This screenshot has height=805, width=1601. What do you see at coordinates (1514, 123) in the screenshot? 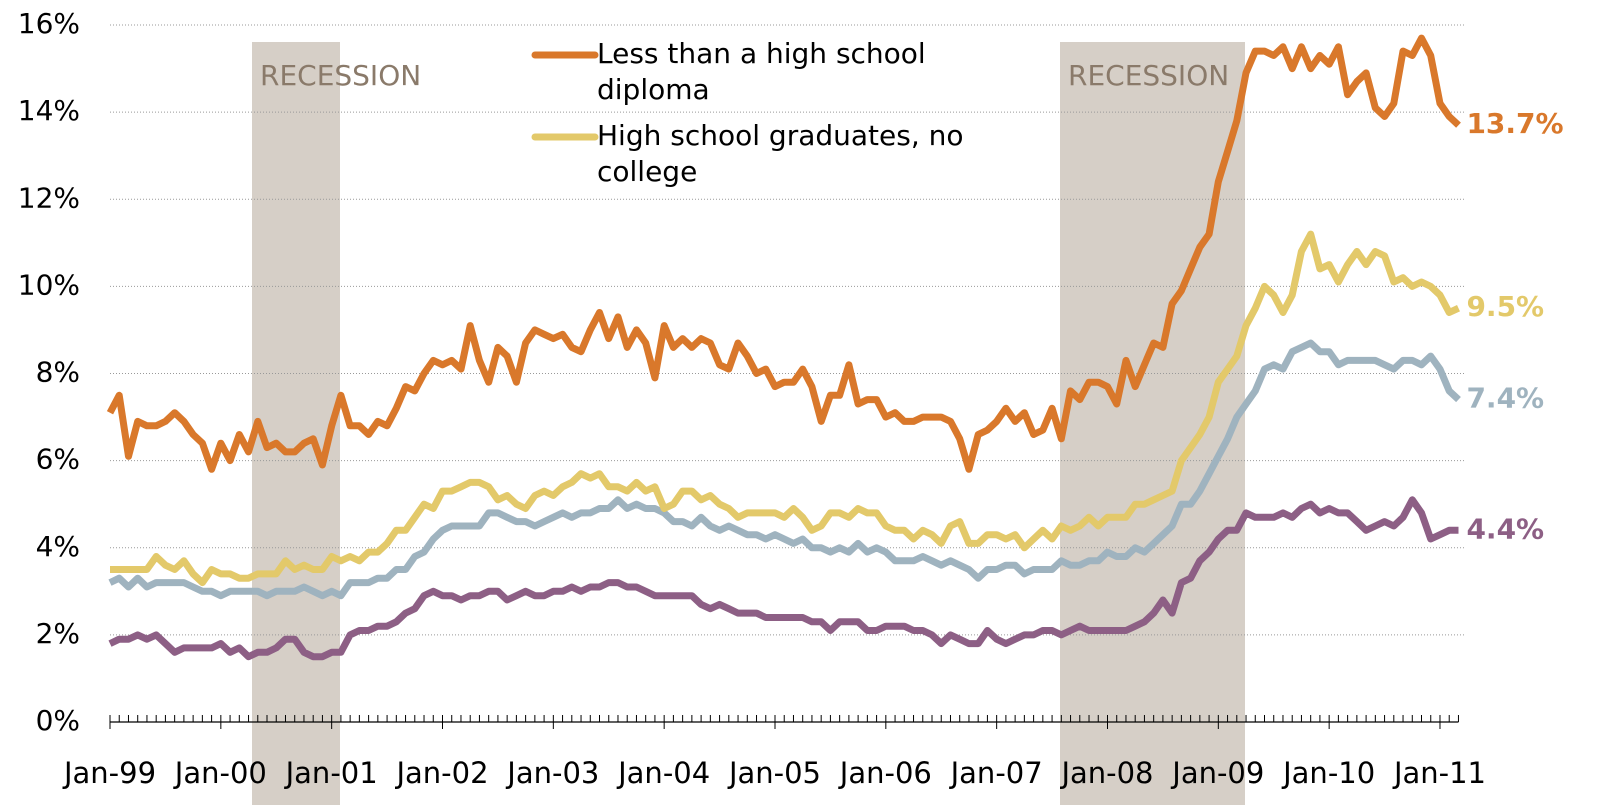
I see `end-label: 13.7%` at bounding box center [1514, 123].